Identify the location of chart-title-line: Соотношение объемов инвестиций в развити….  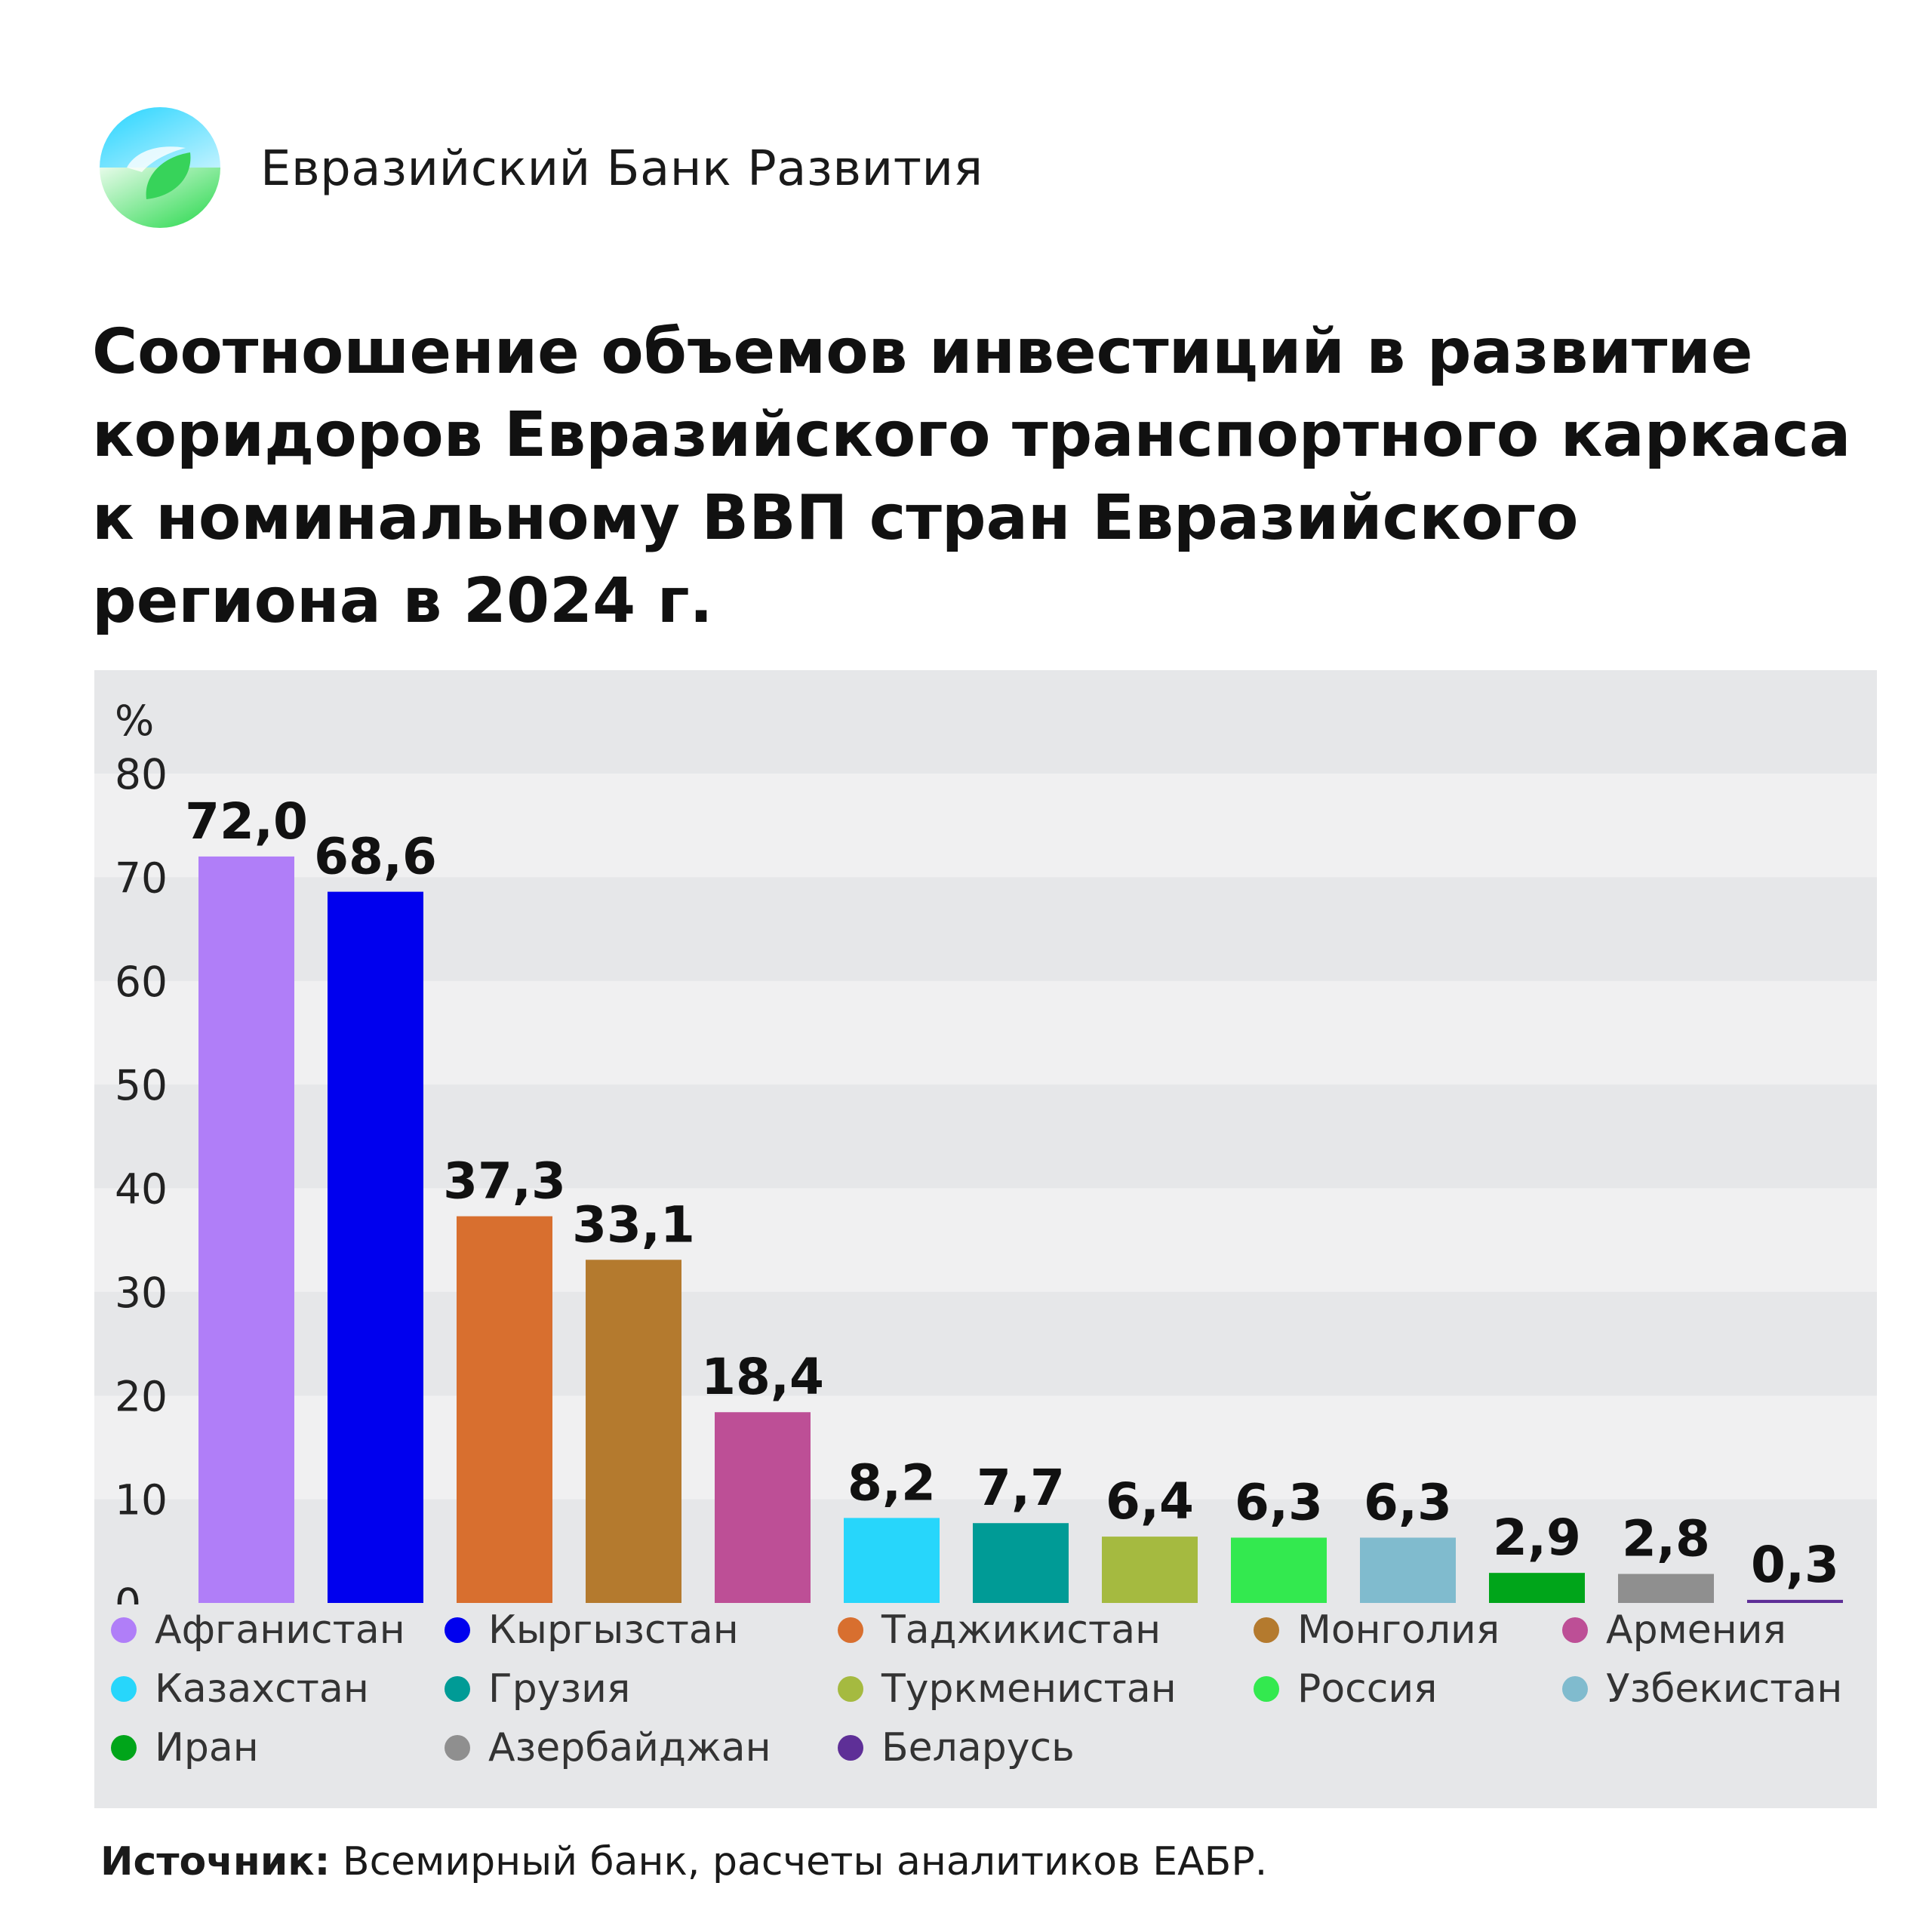
(922, 352).